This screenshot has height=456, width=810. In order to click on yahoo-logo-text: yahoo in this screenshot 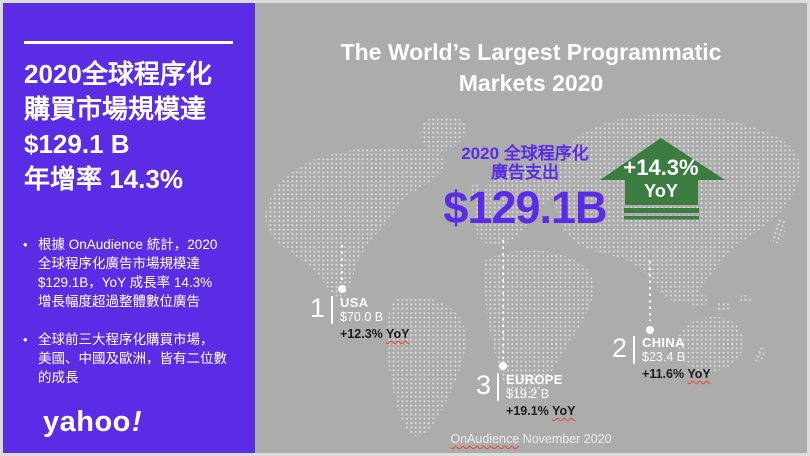, I will do `click(87, 422)`.